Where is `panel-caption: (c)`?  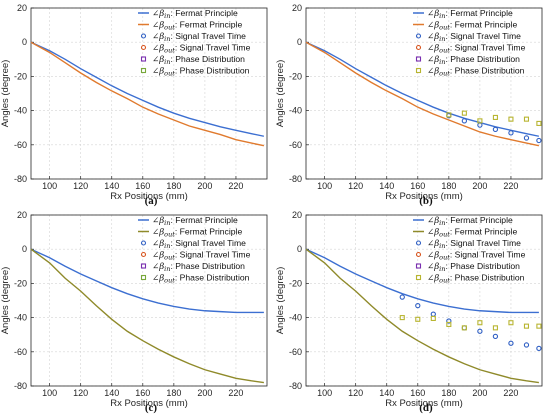 panel-caption: (c) is located at coordinates (151, 408).